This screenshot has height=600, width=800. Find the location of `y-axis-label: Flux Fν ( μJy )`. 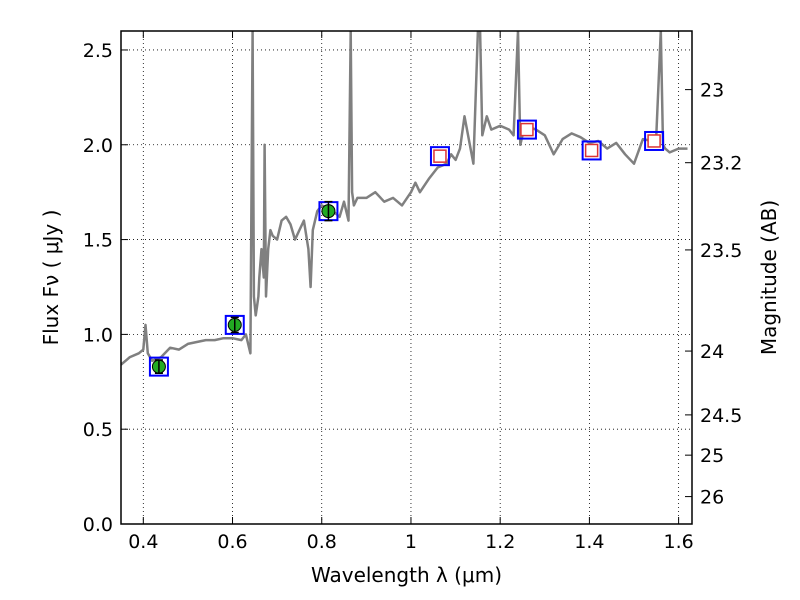

y-axis-label: Flux Fν ( μJy ) is located at coordinates (51, 278).